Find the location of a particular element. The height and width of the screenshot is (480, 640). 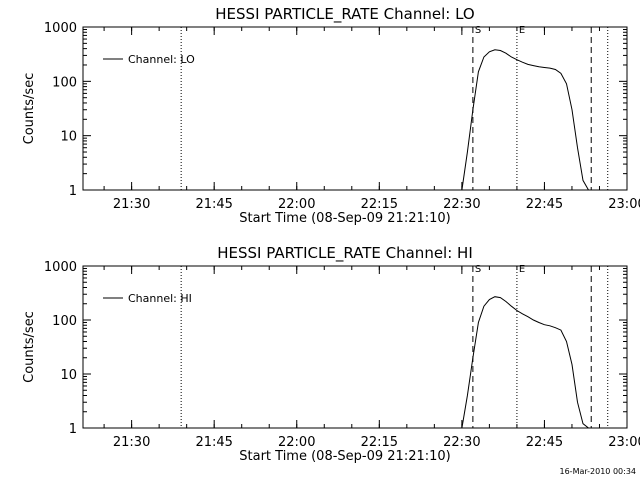

chart-title: HESSI PARTICLE_RATE Channel: HI is located at coordinates (345, 253).